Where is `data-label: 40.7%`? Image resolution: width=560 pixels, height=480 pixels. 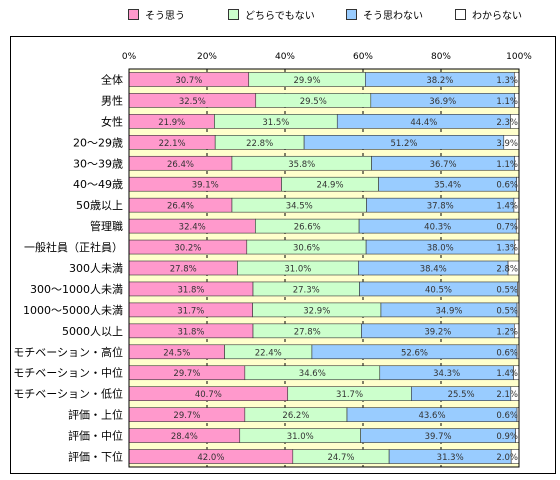 data-label: 40.7% is located at coordinates (208, 395).